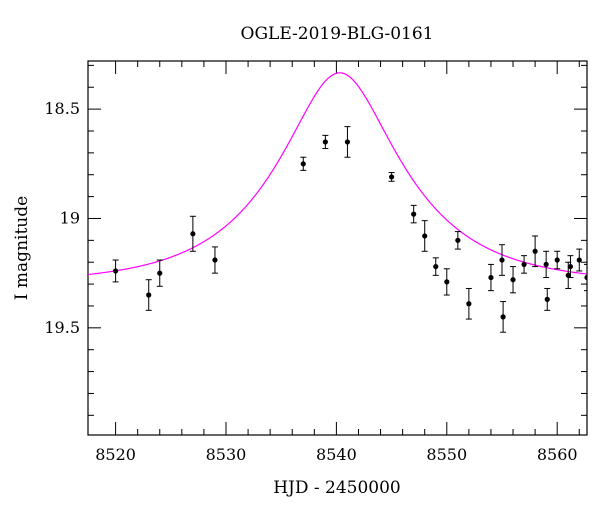 This screenshot has width=600, height=512. Describe the element at coordinates (557, 454) in the screenshot. I see `x-tick-label: 8560` at that location.